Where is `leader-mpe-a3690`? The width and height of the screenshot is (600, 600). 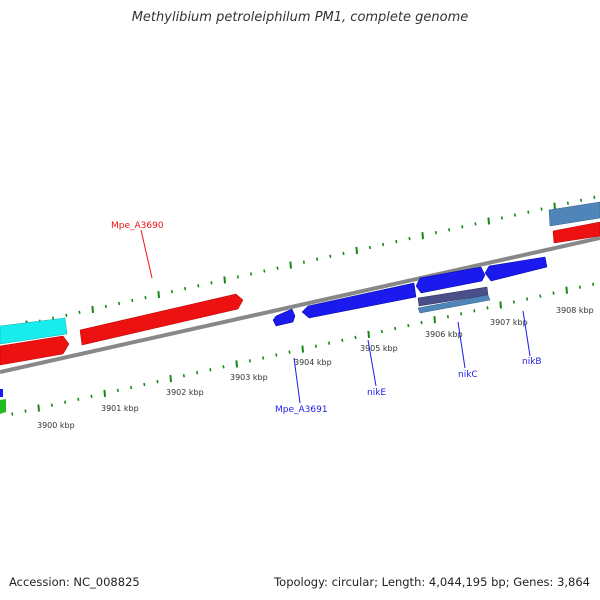
leader-mpe-a3690 is located at coordinates (146, 254).